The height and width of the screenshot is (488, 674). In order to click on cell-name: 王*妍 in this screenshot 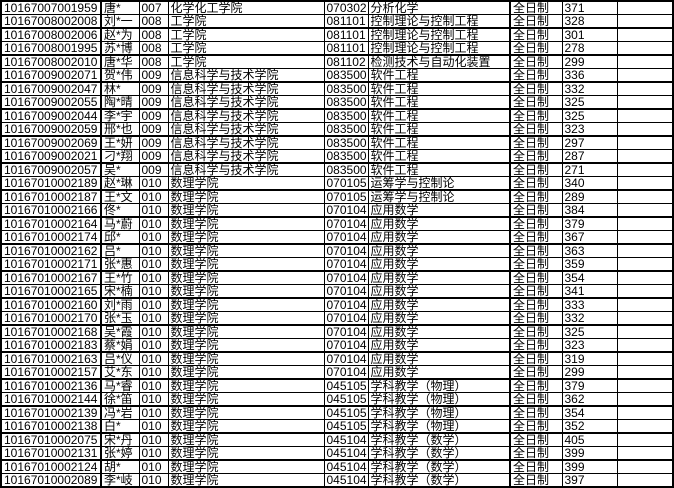, I will do `click(120, 142)`.